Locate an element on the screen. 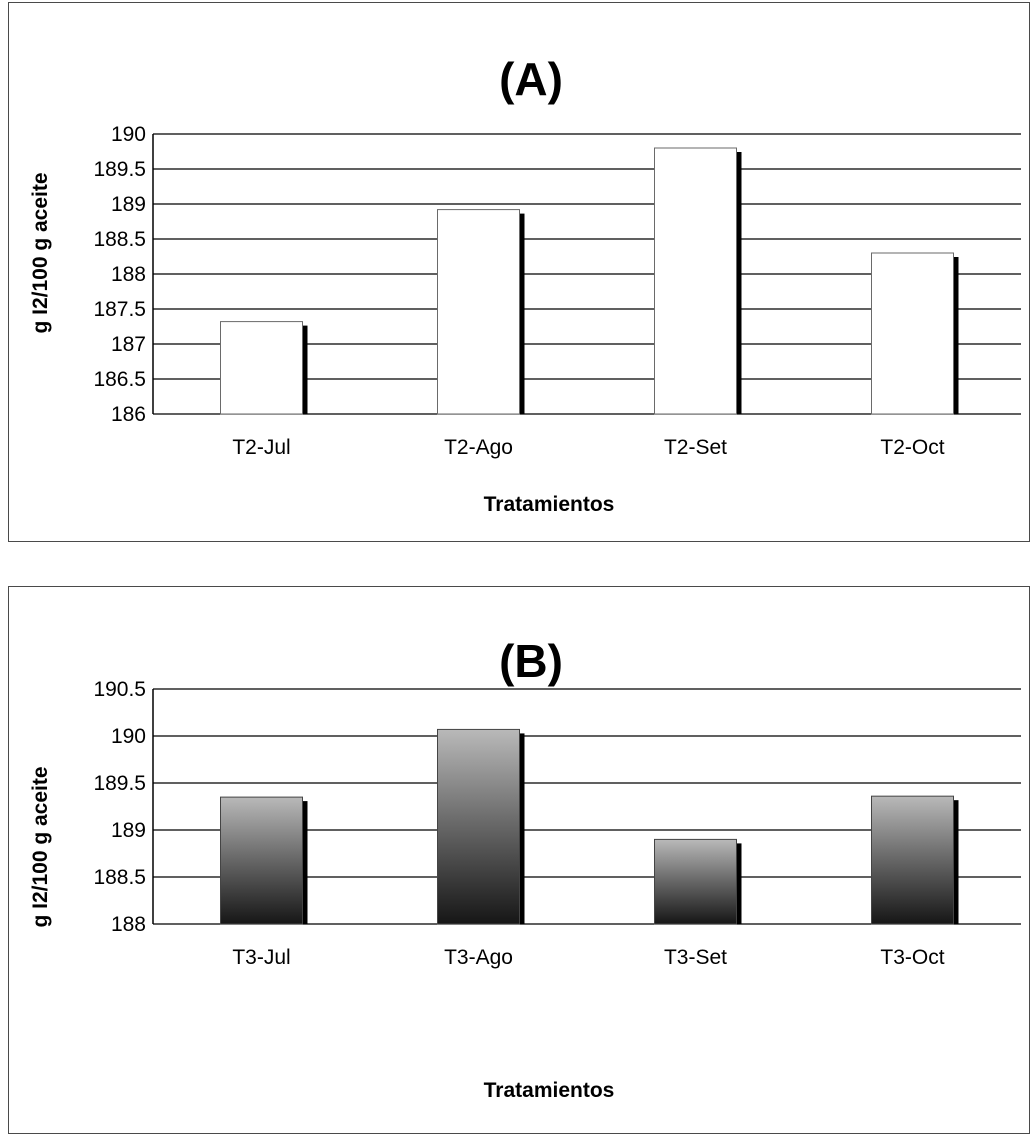 The image size is (1033, 1134). x-tick-label: T2-Oct is located at coordinates (912, 447).